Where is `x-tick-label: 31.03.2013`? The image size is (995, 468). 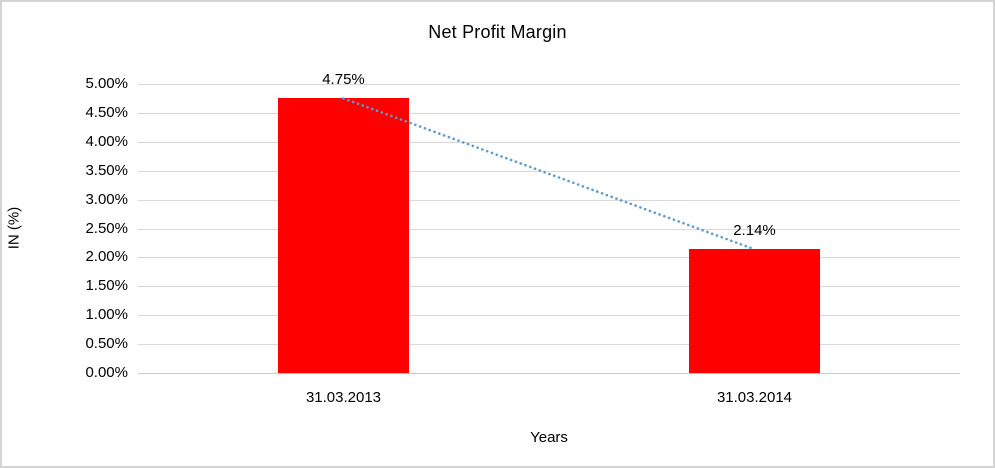
x-tick-label: 31.03.2013 is located at coordinates (343, 397).